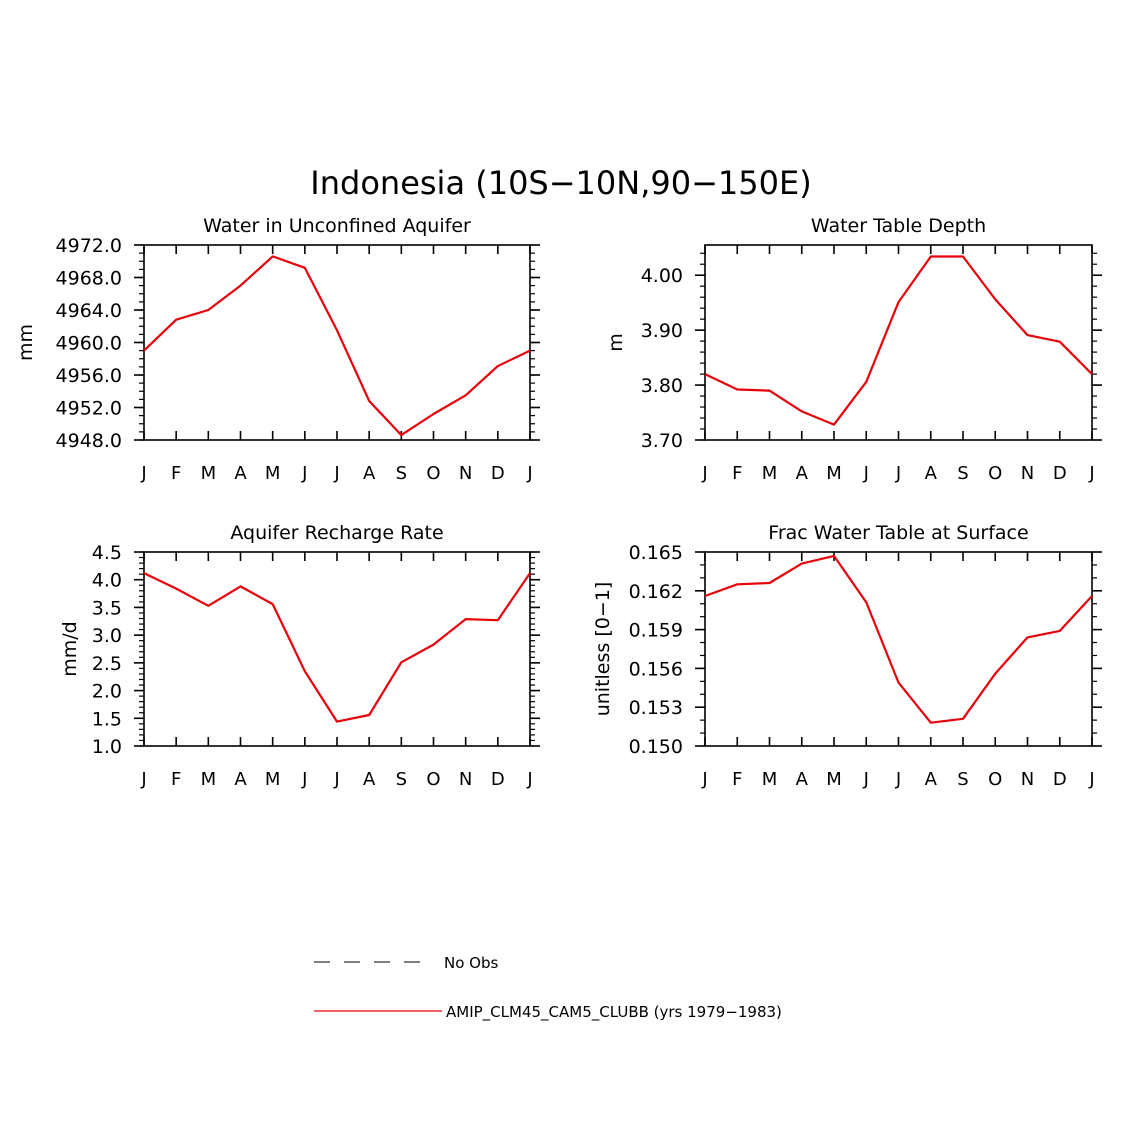 This screenshot has height=1122, width=1122. I want to click on y-tick-label: 0.165, so click(656, 553).